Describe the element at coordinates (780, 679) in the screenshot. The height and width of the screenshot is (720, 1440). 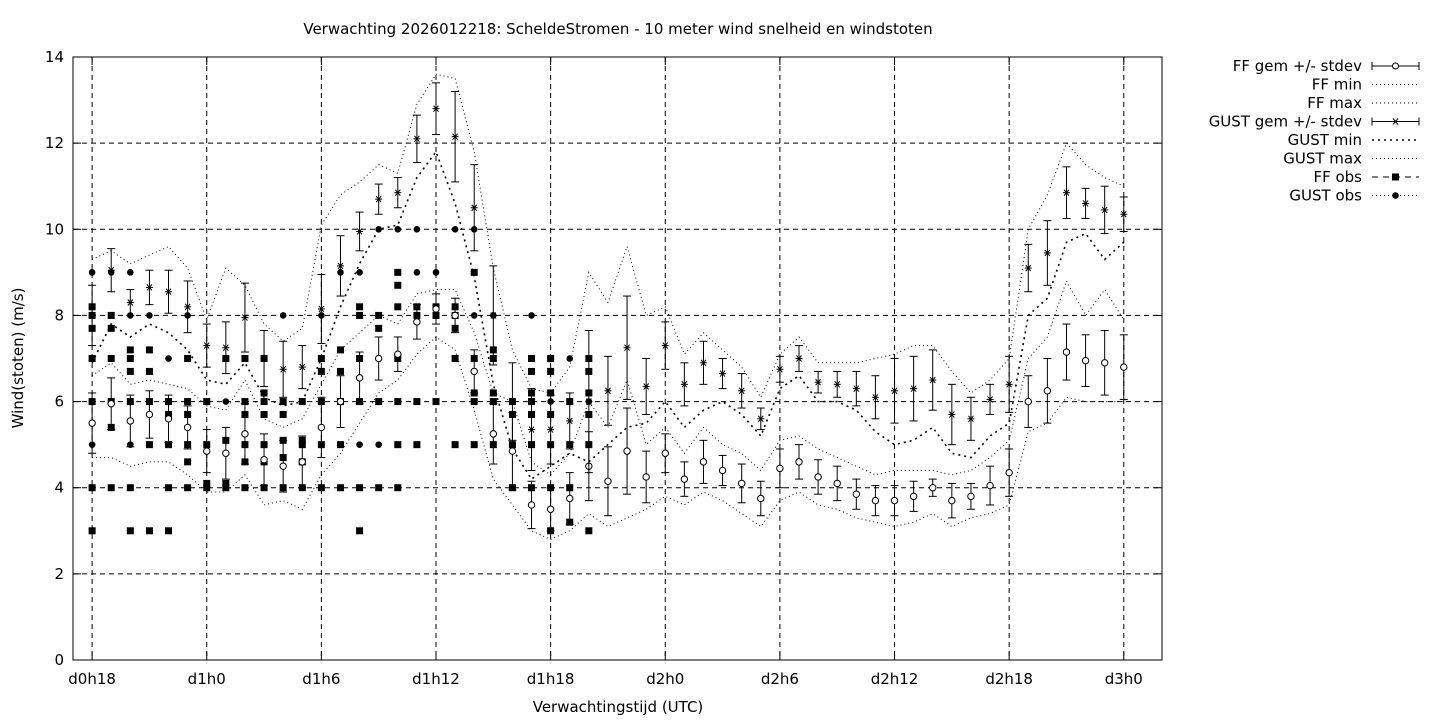
I see `x-tick-label: d2h6` at that location.